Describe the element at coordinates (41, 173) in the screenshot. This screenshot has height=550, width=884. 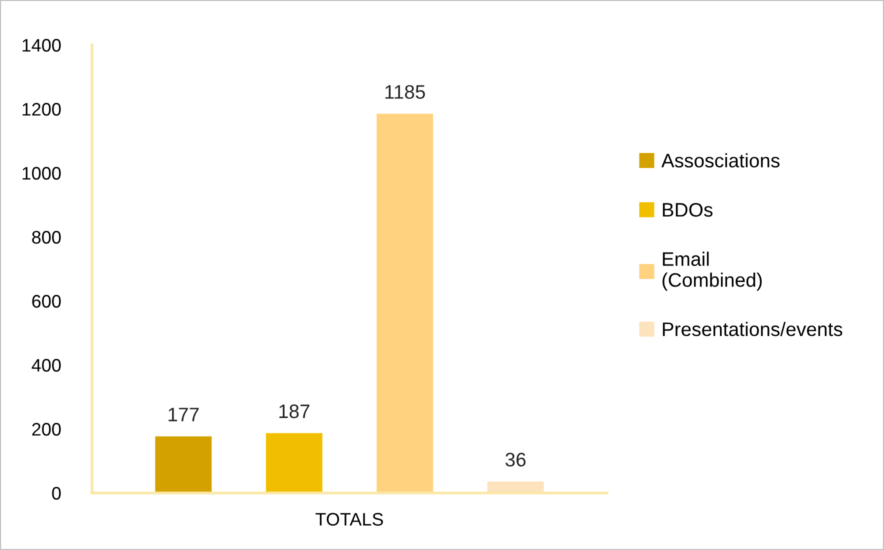
I see `y-tick-label: 1000` at that location.